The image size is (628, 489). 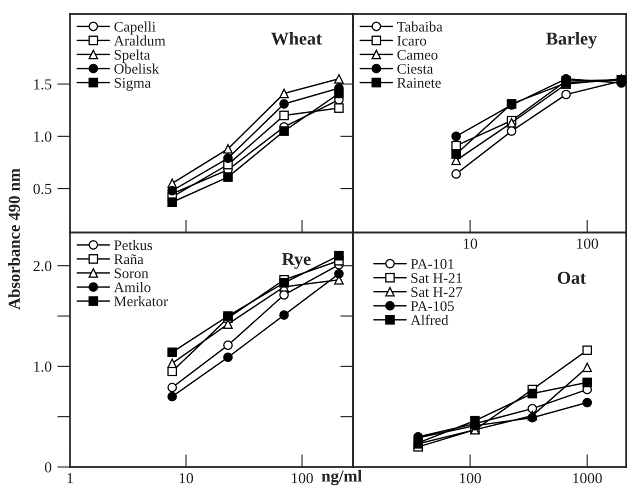 What do you see at coordinates (42, 189) in the screenshot?
I see `y-tick-label: 0.5` at bounding box center [42, 189].